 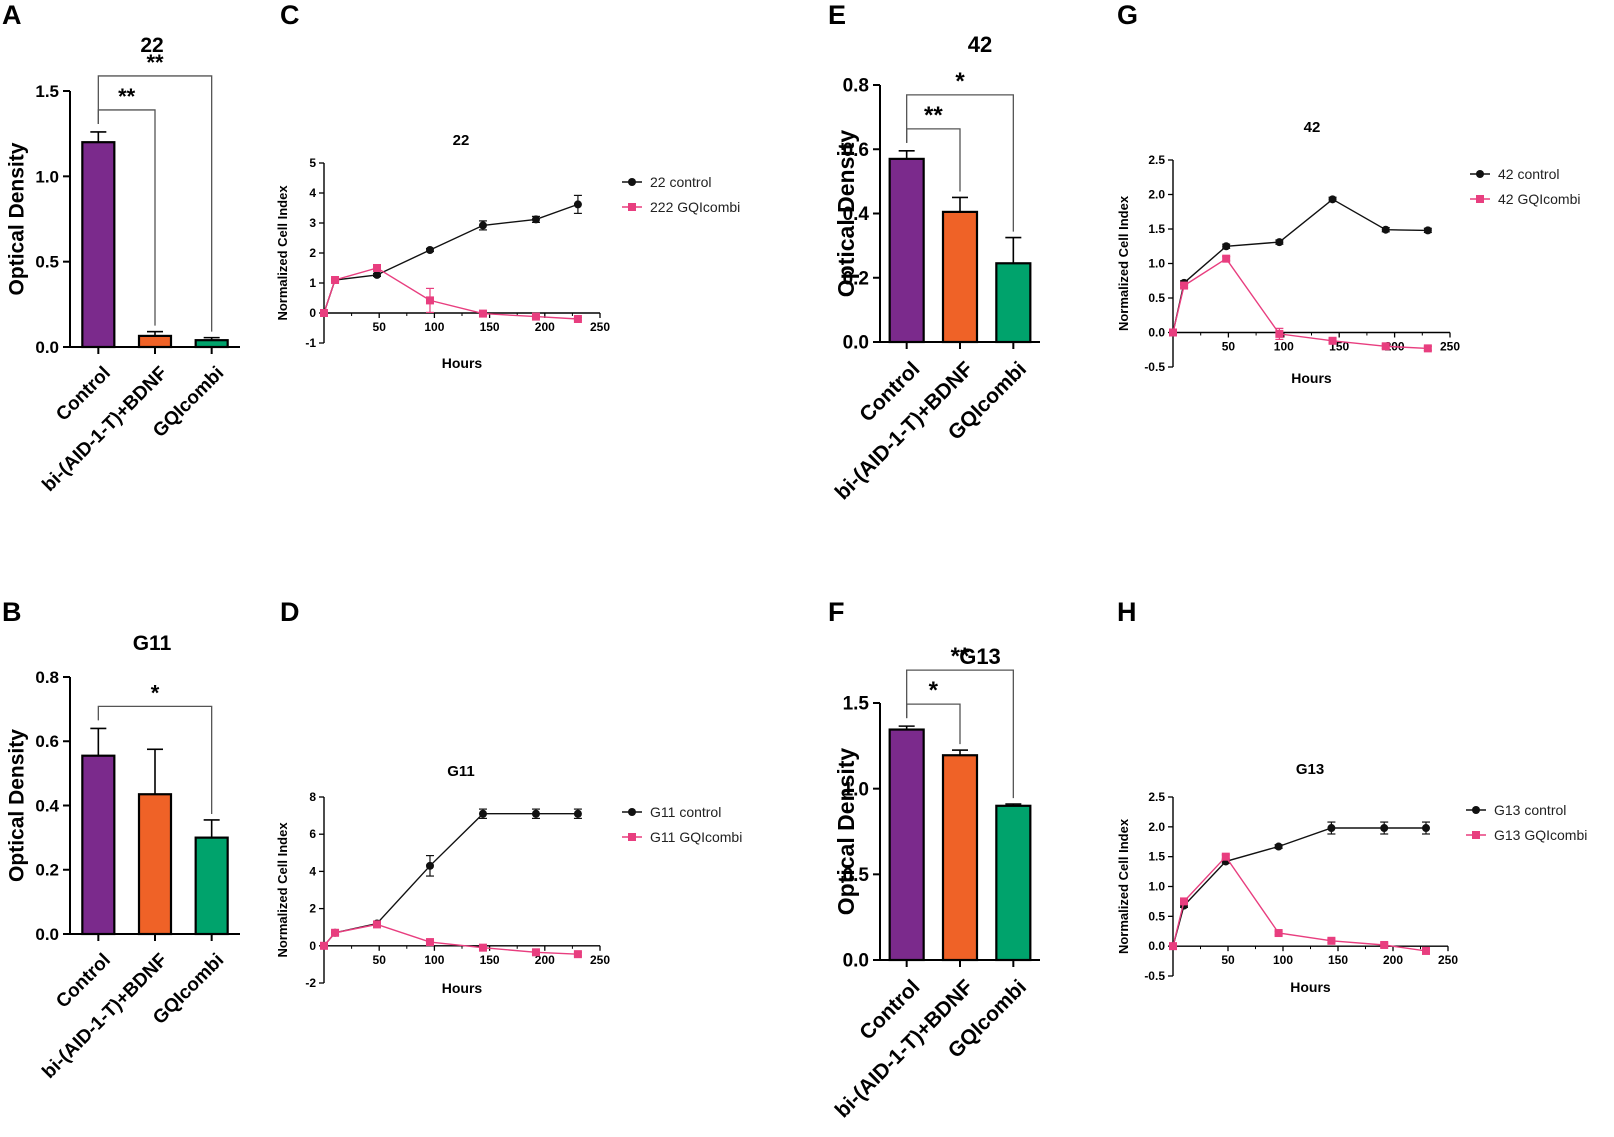 I want to click on y-tick-label: 6, so click(x=312, y=834).